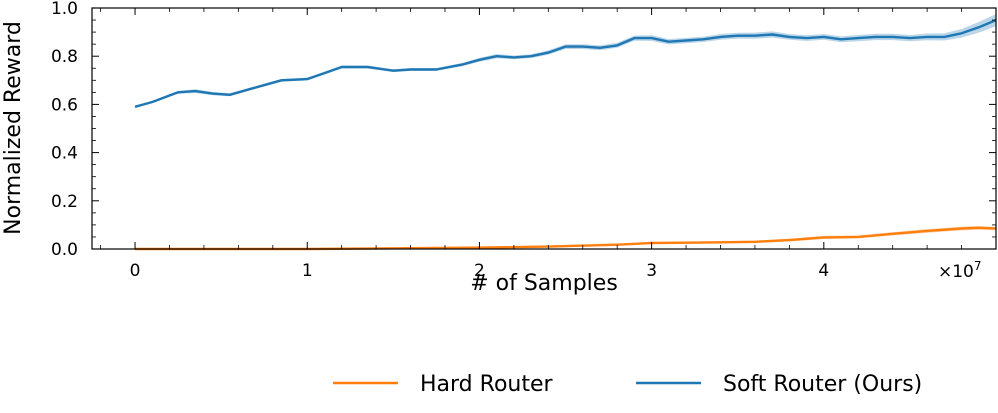  I want to click on x-tick-label: 0, so click(135, 271).